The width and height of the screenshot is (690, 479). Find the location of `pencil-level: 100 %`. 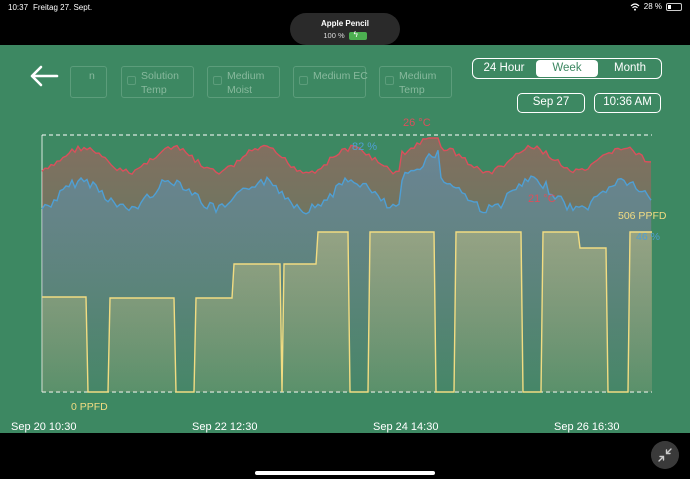

pencil-level: 100 % is located at coordinates (334, 35).